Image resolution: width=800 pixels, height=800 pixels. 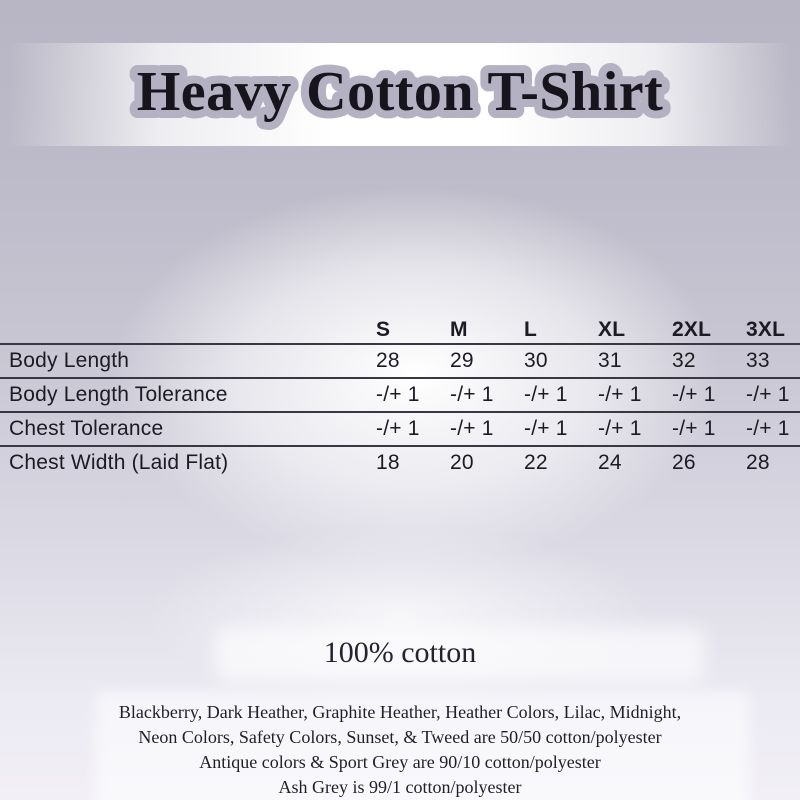 I want to click on cell-value: 31, so click(x=610, y=360).